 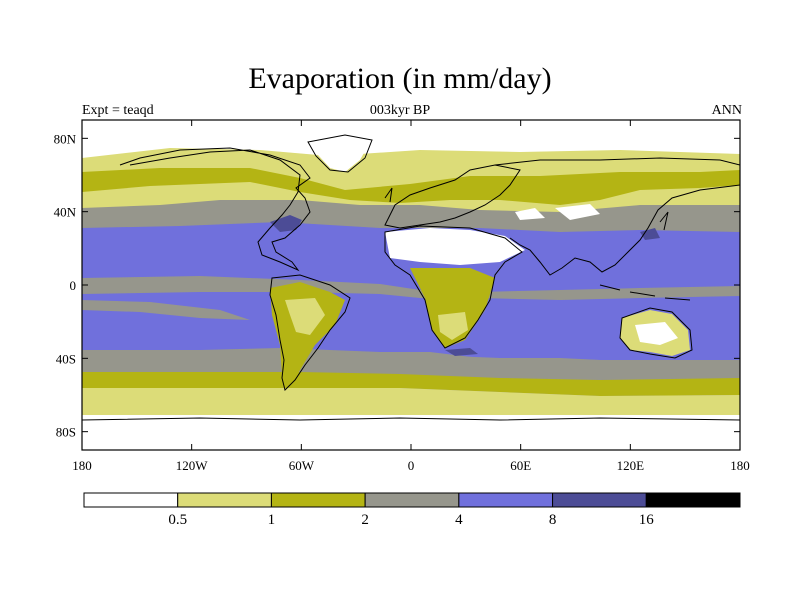 What do you see at coordinates (177, 520) in the screenshot?
I see `labelbar-label: 0.5` at bounding box center [177, 520].